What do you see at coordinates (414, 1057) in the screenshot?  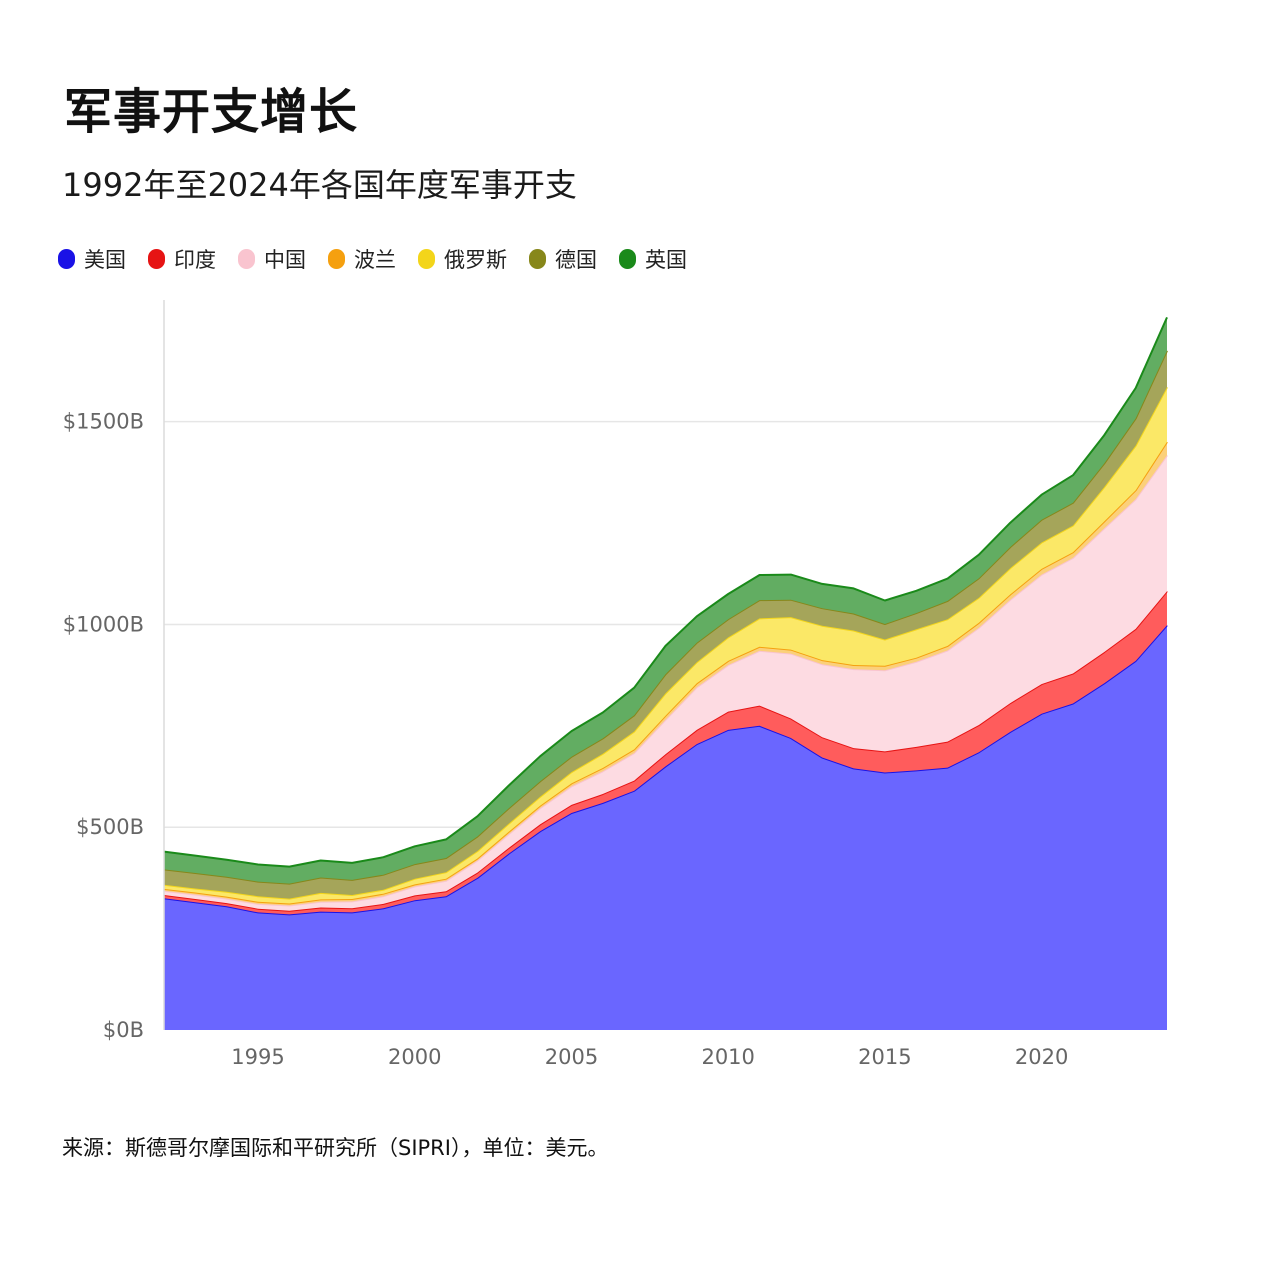 I see `x-tick-label: 2000` at bounding box center [414, 1057].